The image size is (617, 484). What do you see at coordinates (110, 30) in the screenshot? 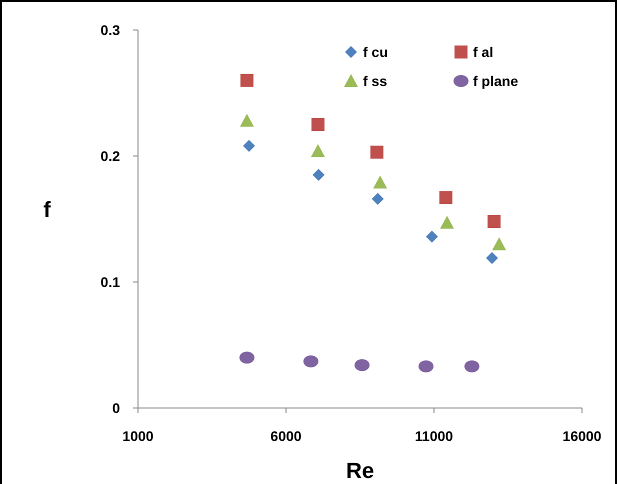
I see `y-tick-label: 0.3` at bounding box center [110, 30].